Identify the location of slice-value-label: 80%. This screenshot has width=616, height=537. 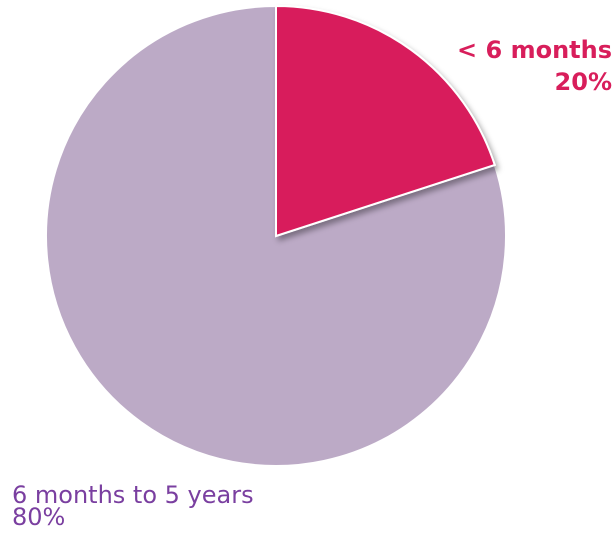
(38, 517).